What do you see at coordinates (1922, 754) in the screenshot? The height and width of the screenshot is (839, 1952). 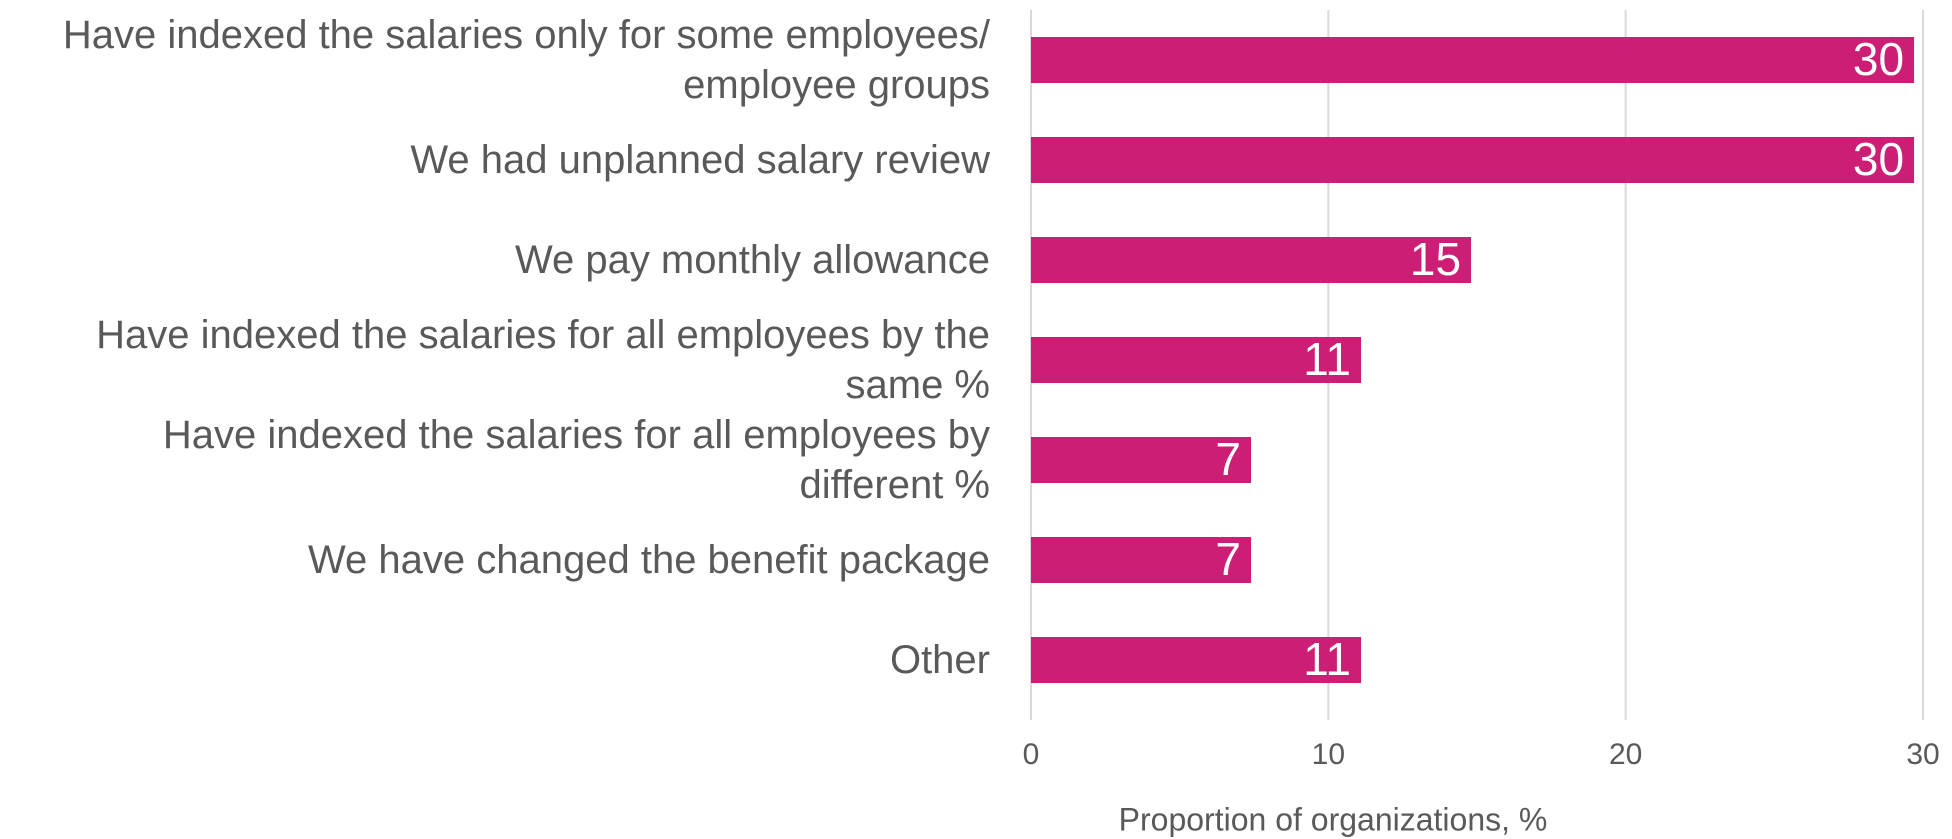 I see `x-tick-label: 30` at bounding box center [1922, 754].